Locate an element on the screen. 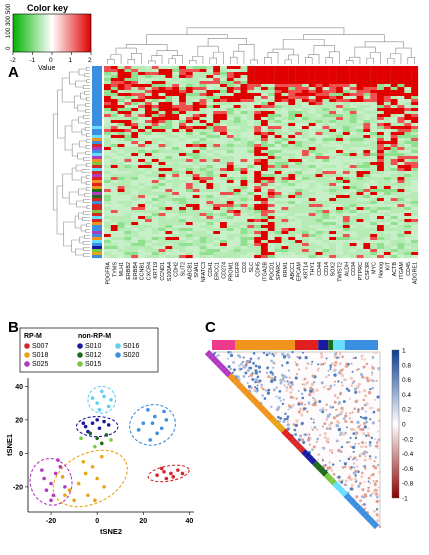 Image resolution: width=429 pixels, height=555 pixels. color-scale-tick: 0.4 is located at coordinates (406, 395).